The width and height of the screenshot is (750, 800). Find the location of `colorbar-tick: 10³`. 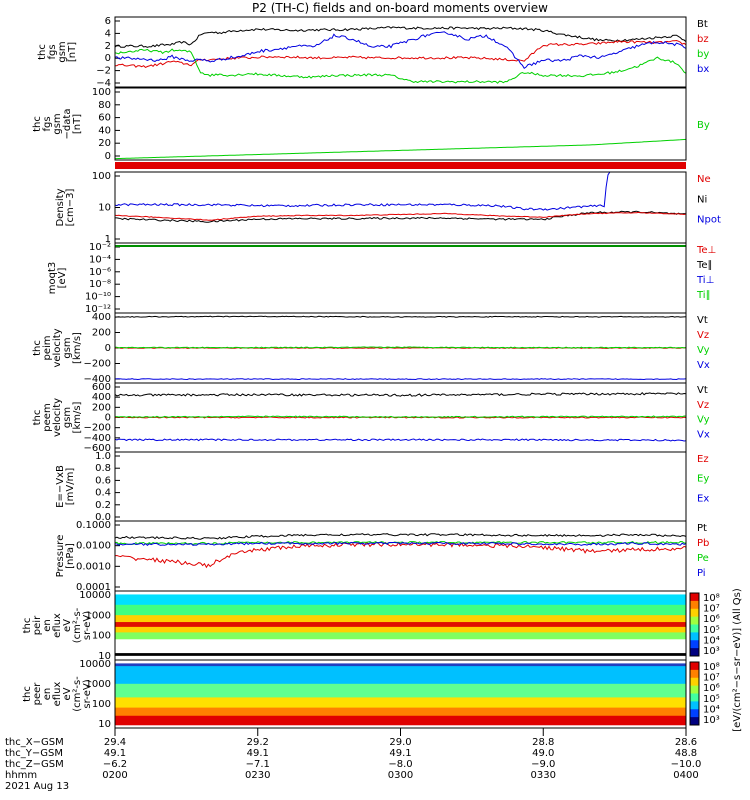

colorbar-tick: 10³ is located at coordinates (711, 720).